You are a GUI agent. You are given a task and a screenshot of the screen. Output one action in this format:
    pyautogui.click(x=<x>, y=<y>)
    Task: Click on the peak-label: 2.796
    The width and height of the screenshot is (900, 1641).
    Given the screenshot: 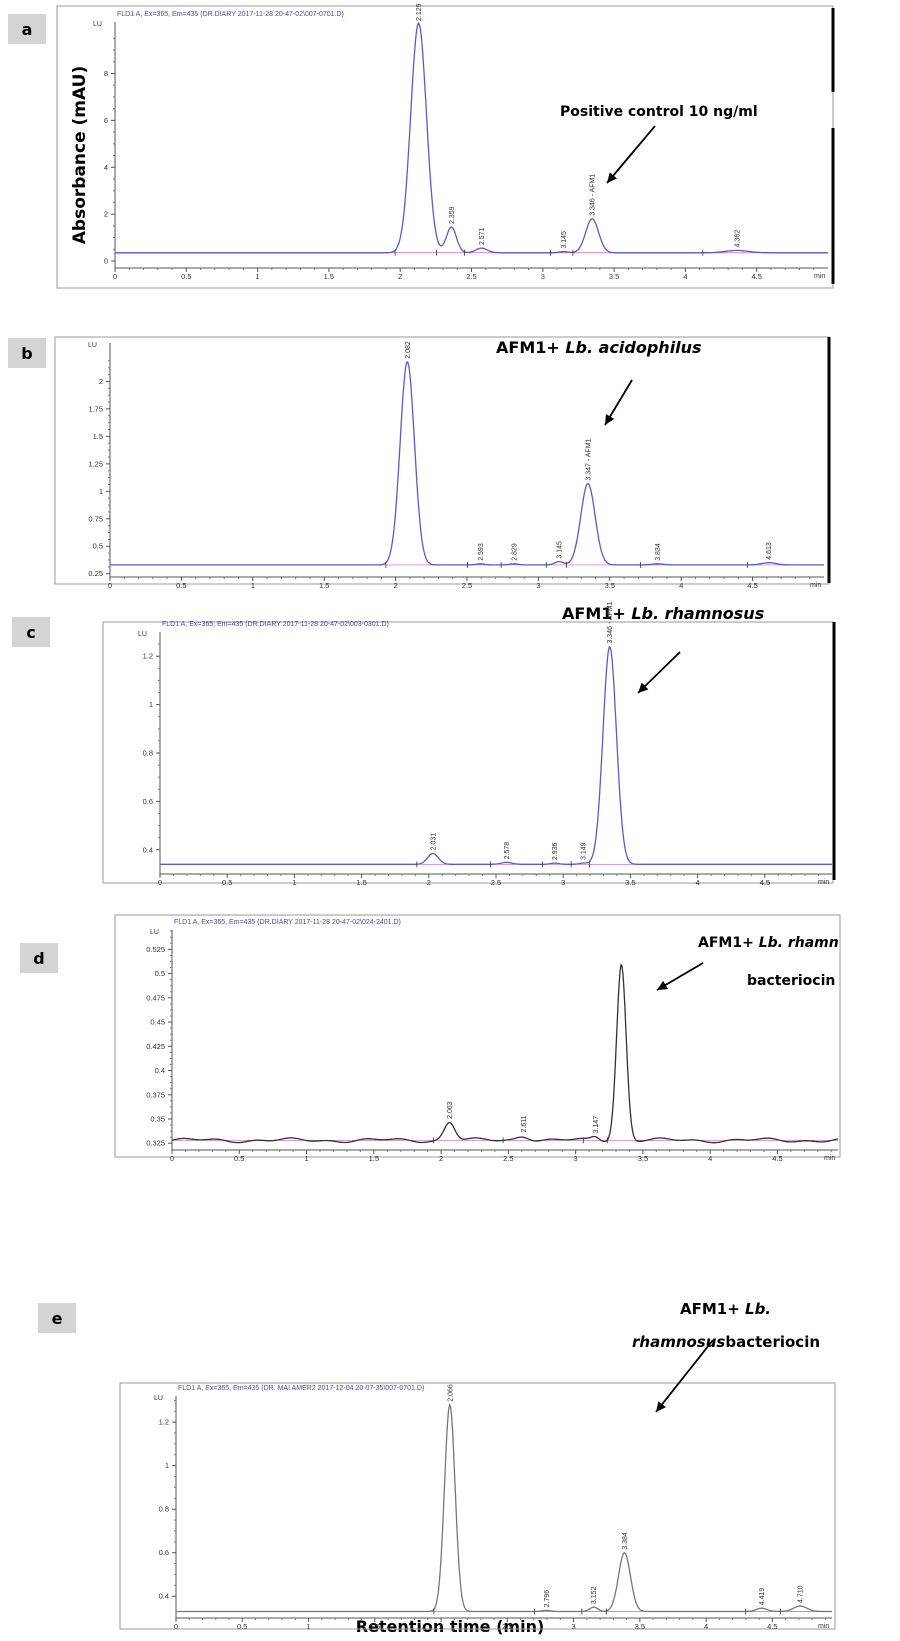 What is the action you would take?
    pyautogui.click(x=547, y=1599)
    